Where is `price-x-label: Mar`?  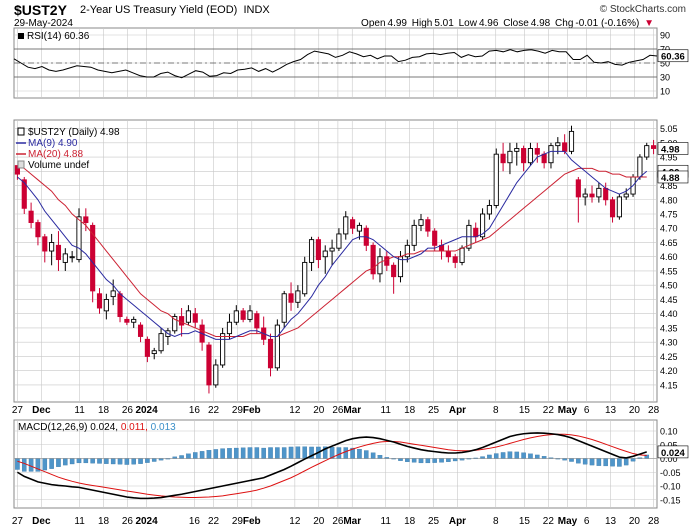 price-x-label: Mar is located at coordinates (352, 410).